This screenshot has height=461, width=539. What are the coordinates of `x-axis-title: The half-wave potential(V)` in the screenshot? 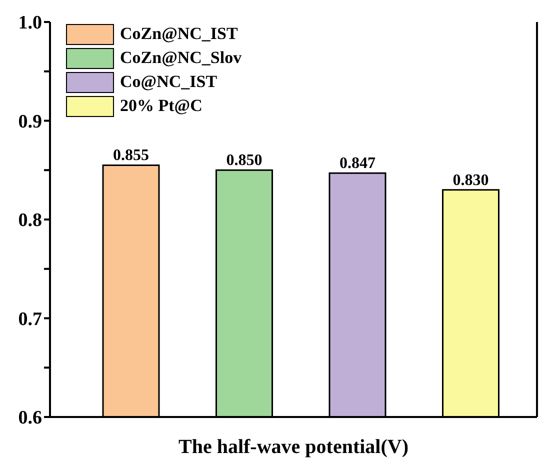 It's located at (293, 447).